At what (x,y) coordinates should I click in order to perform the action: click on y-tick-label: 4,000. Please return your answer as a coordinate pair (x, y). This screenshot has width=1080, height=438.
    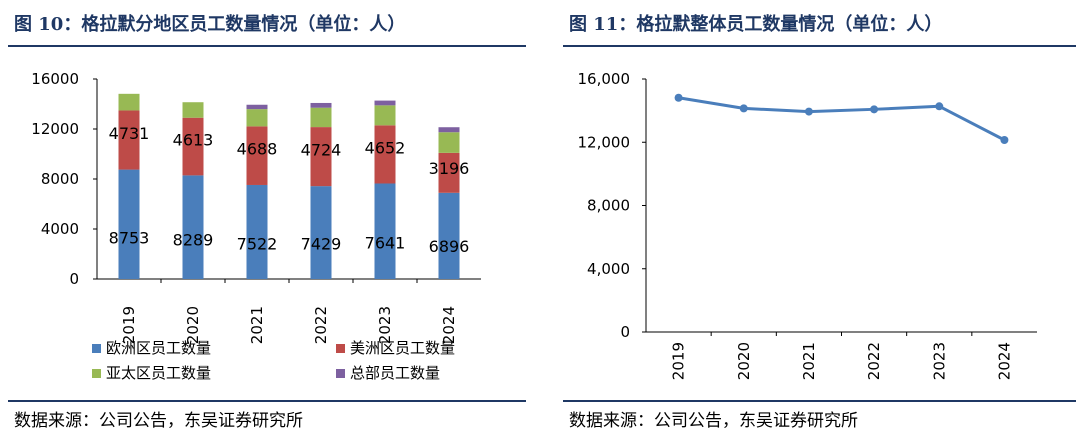
    Looking at the image, I should click on (608, 269).